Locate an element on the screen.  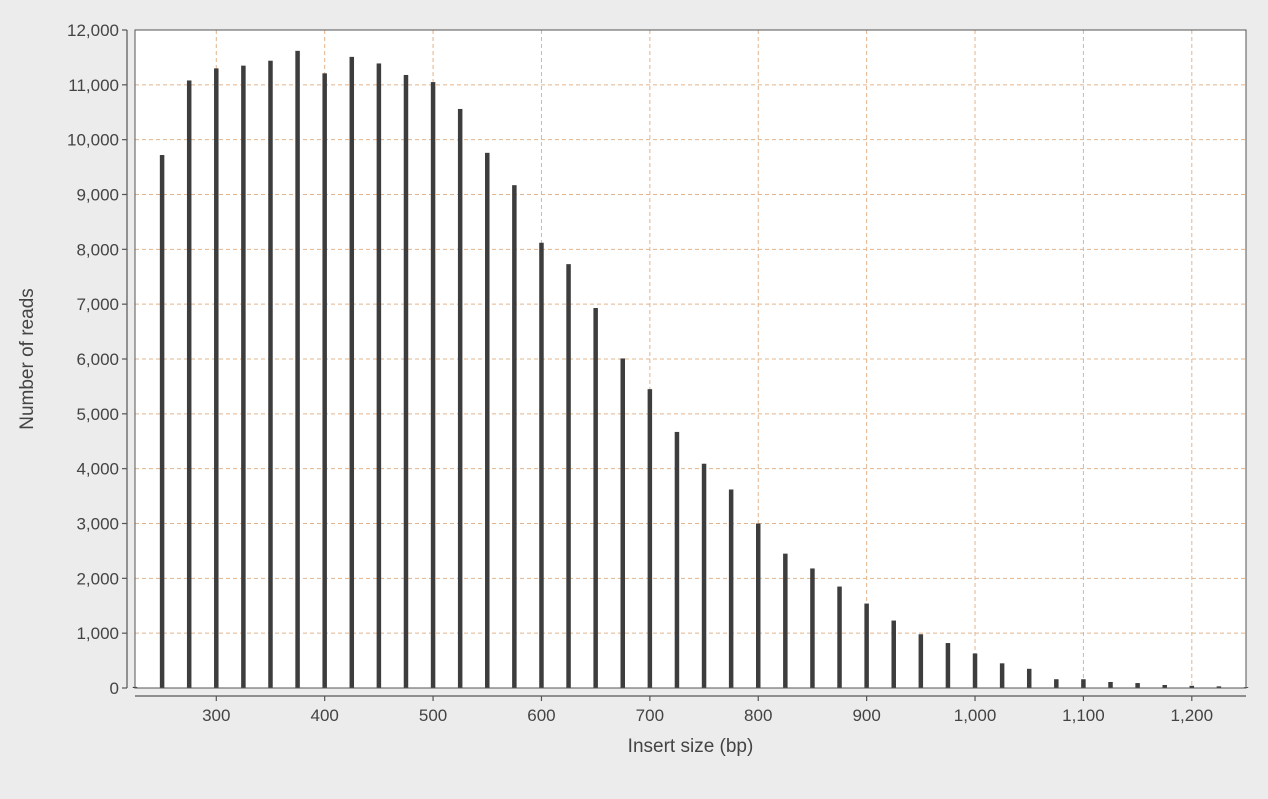
y-tick-label: 11,000 is located at coordinates (93, 85).